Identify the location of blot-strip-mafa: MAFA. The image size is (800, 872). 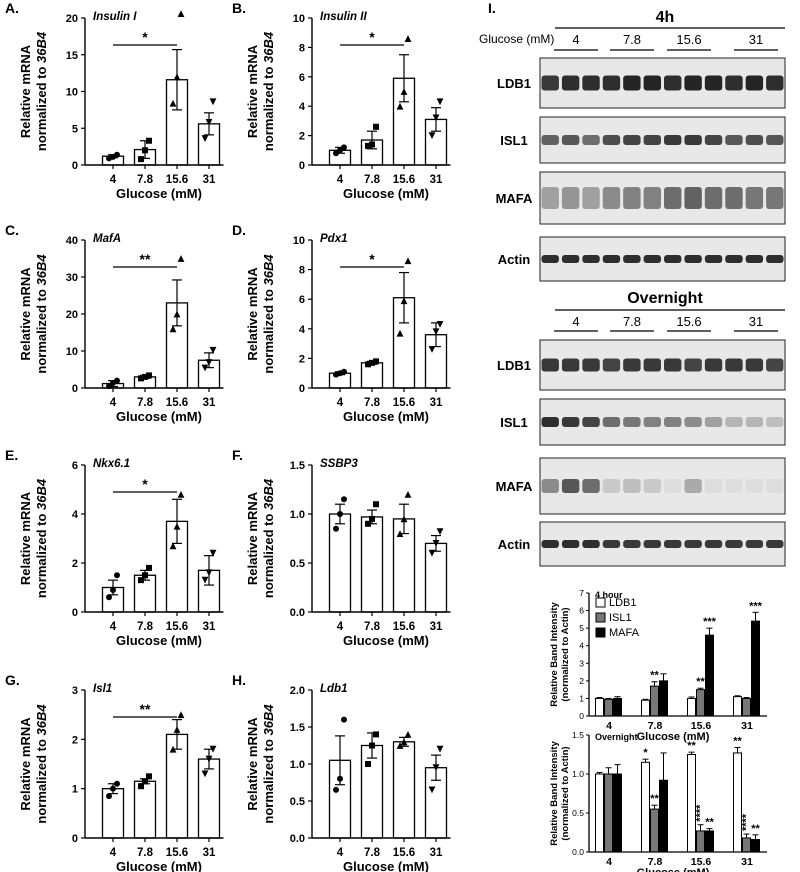
(641, 198).